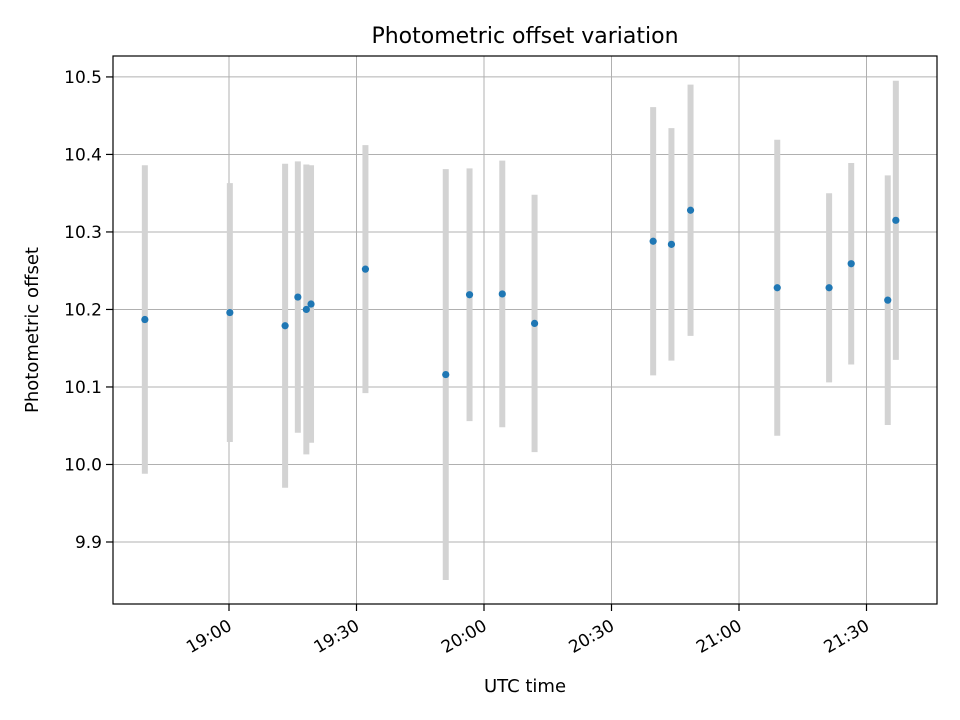  What do you see at coordinates (83, 155) in the screenshot?
I see `y-tick-label: 10.4` at bounding box center [83, 155].